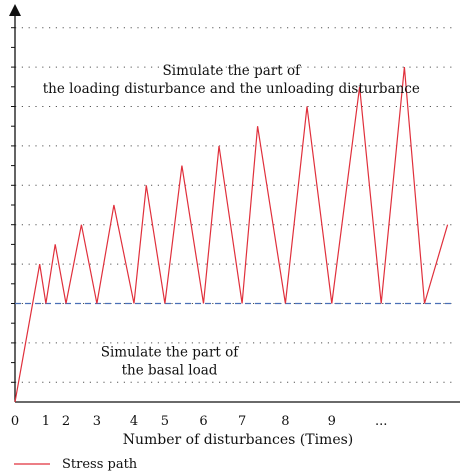 The width and height of the screenshot is (474, 474). What do you see at coordinates (100, 464) in the screenshot?
I see `legend-label: Stress path` at bounding box center [100, 464].